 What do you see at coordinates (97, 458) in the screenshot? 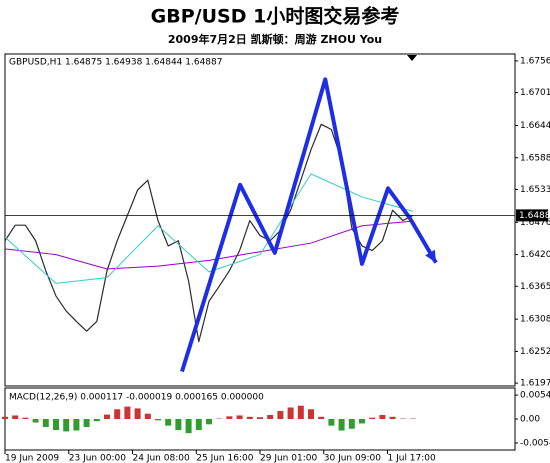
I see `x-tick-label: 23 Jun 00:00` at bounding box center [97, 458].